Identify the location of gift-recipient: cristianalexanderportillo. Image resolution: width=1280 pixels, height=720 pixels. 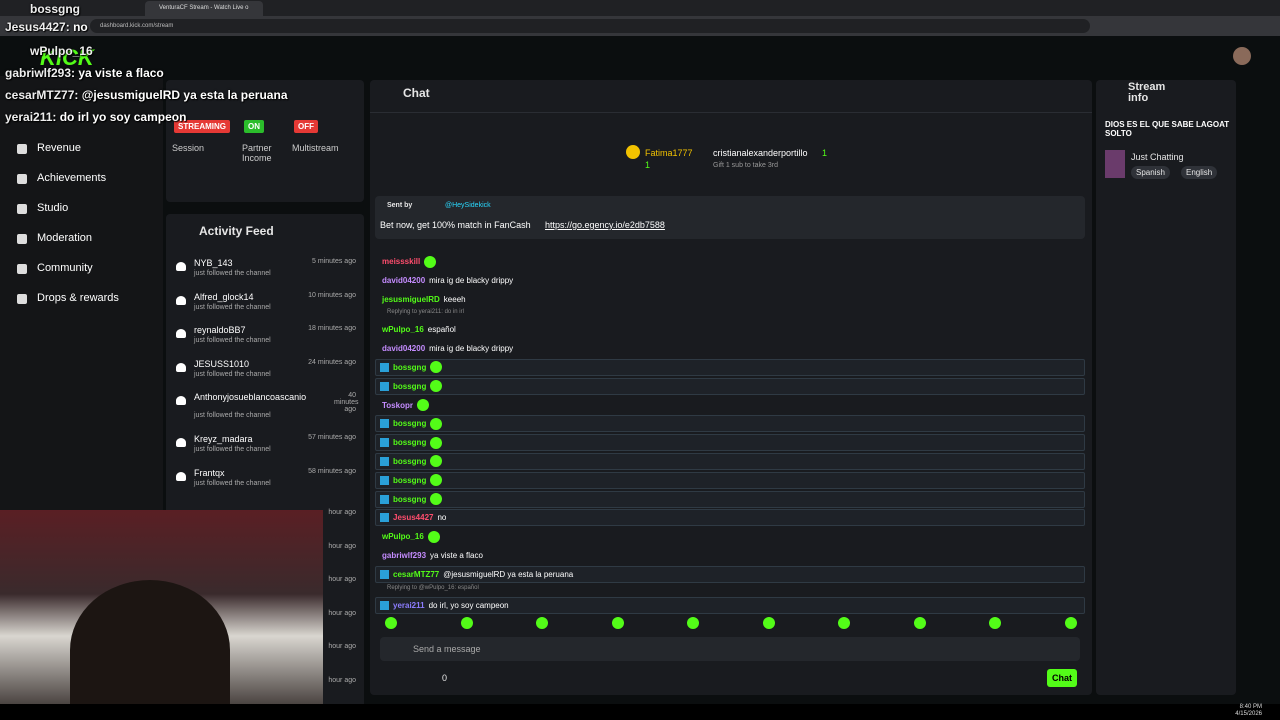
(760, 153).